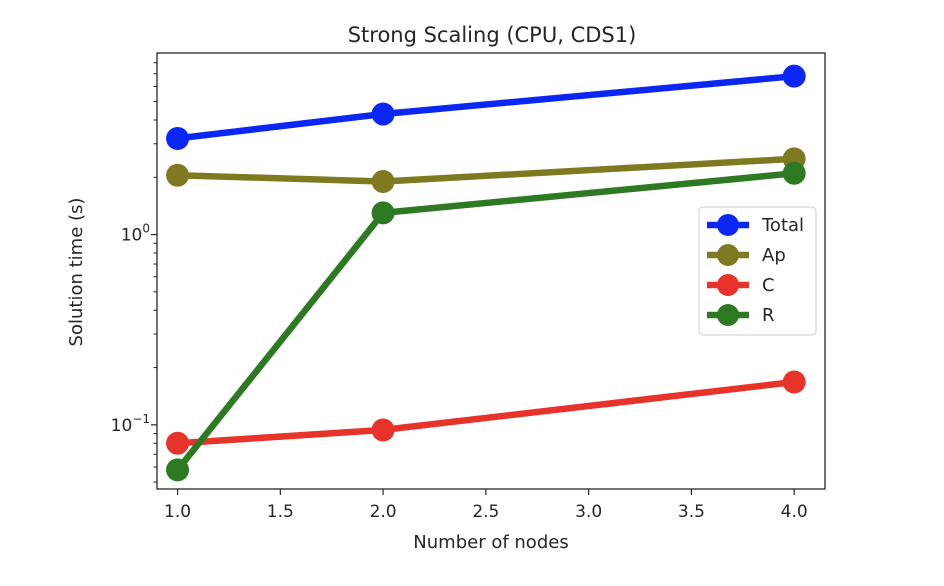 Image resolution: width=944 pixels, height=586 pixels. What do you see at coordinates (490, 542) in the screenshot?
I see `x-axis-label: Number of nodes` at bounding box center [490, 542].